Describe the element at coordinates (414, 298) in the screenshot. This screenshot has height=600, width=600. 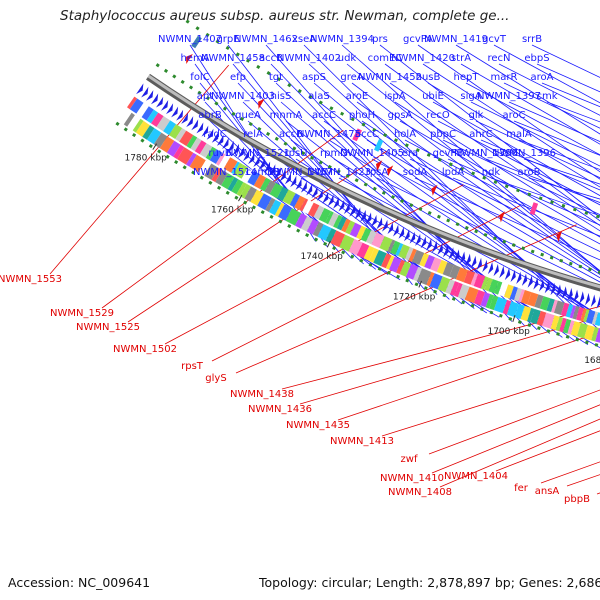
I see `kbp-tick-label: 1720 kbp` at that location.